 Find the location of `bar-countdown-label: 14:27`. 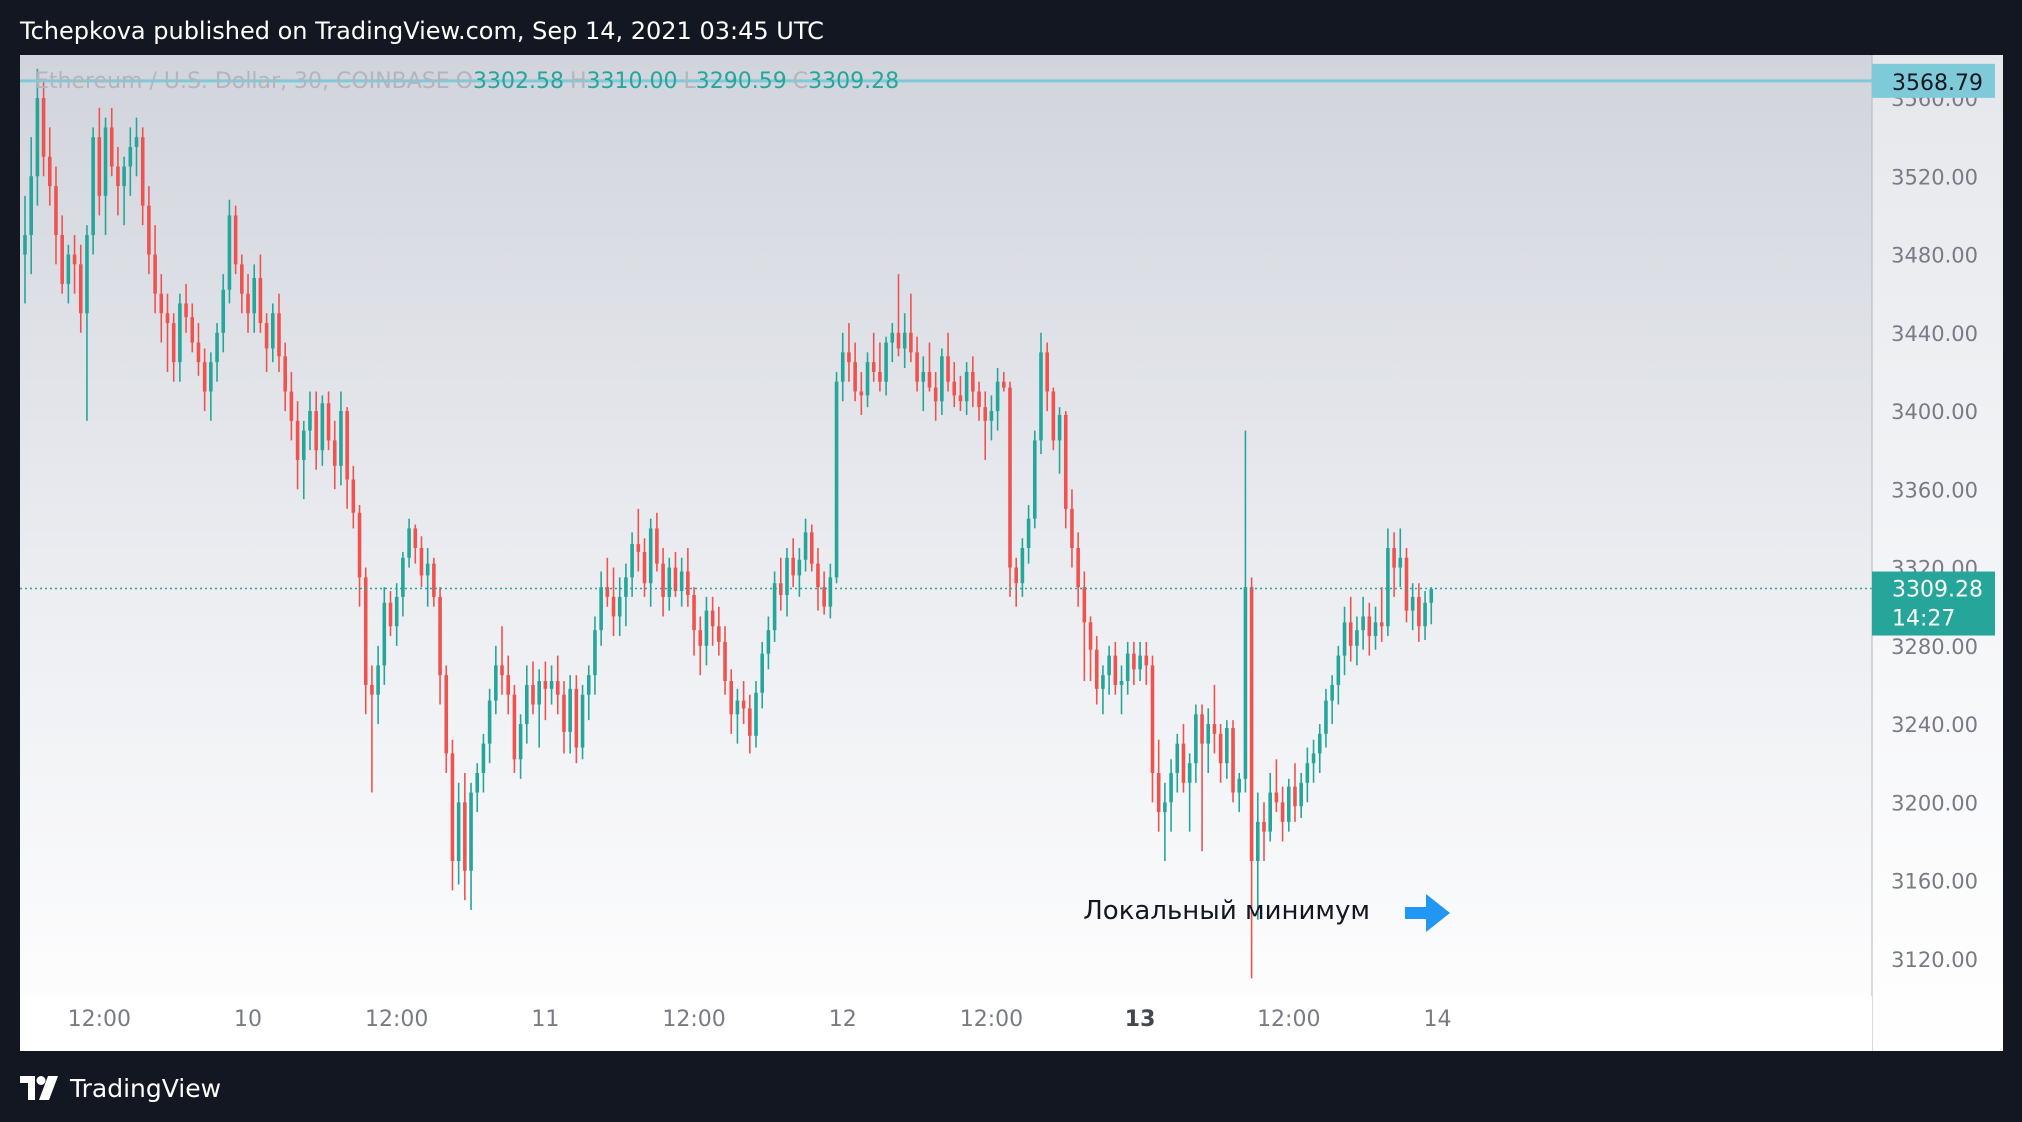

bar-countdown-label: 14:27 is located at coordinates (1923, 619).